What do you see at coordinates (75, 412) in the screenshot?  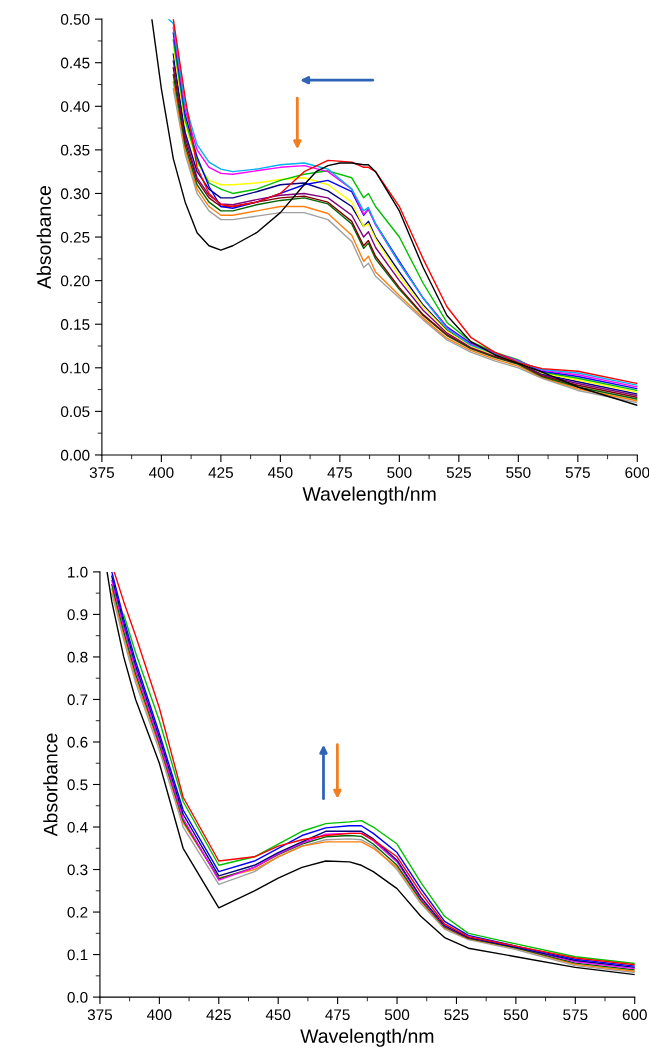 I see `y-tick-label: 0.05` at bounding box center [75, 412].